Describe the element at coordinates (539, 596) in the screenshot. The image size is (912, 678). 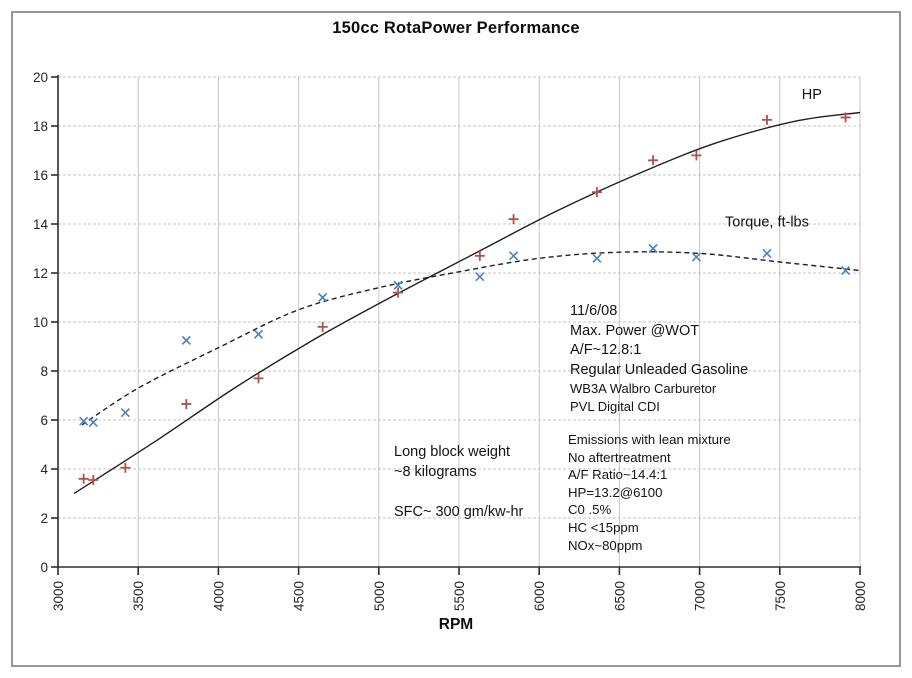
I see `x-tick-label: 6000` at that location.